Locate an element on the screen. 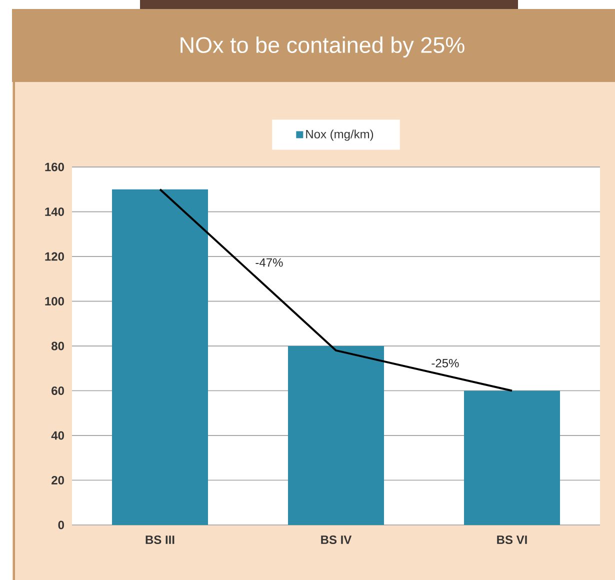 The image size is (615, 580). y-tick-label: 20 is located at coordinates (58, 480).